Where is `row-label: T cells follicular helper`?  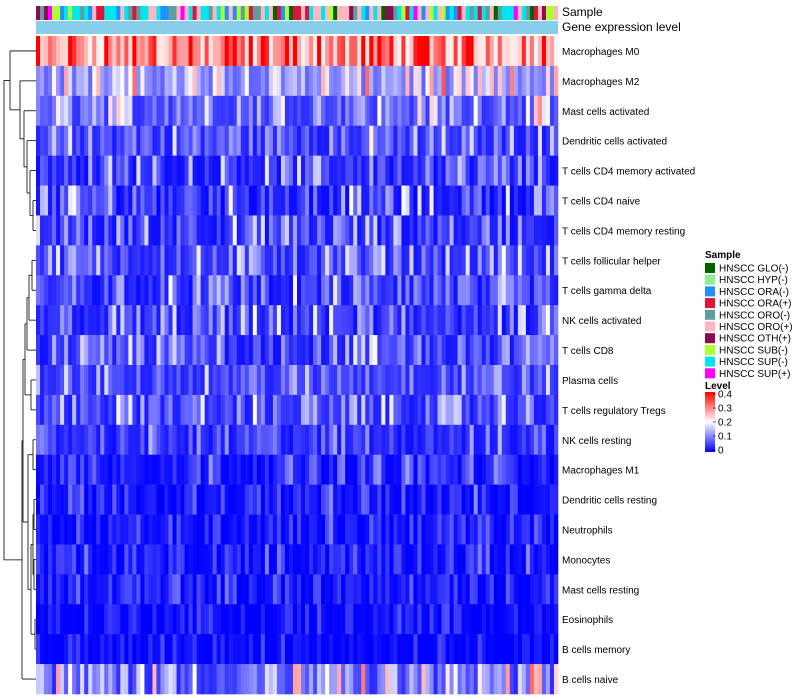 row-label: T cells follicular helper is located at coordinates (611, 261).